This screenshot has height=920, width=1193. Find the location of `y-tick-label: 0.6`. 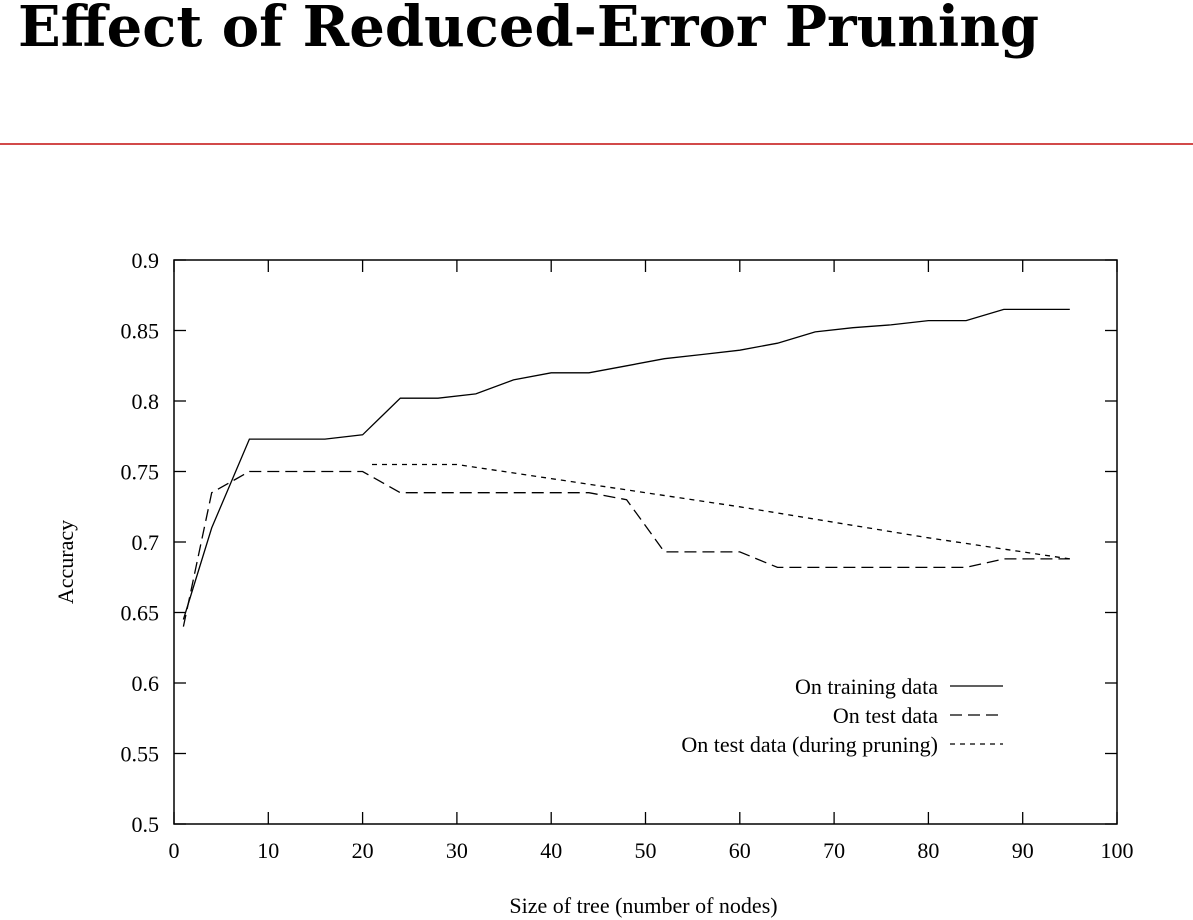

y-tick-label: 0.6 is located at coordinates (146, 683).